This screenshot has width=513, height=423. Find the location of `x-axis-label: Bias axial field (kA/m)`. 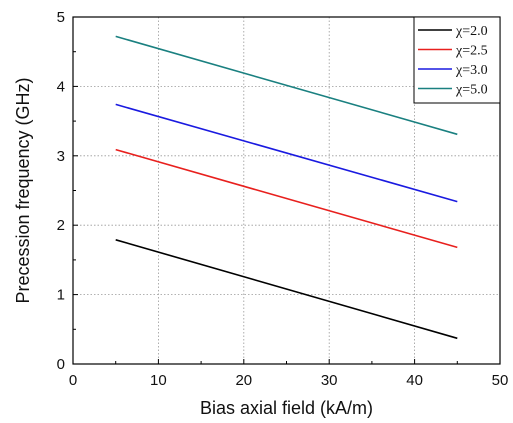

x-axis-label: Bias axial field (kA/m) is located at coordinates (286, 408).